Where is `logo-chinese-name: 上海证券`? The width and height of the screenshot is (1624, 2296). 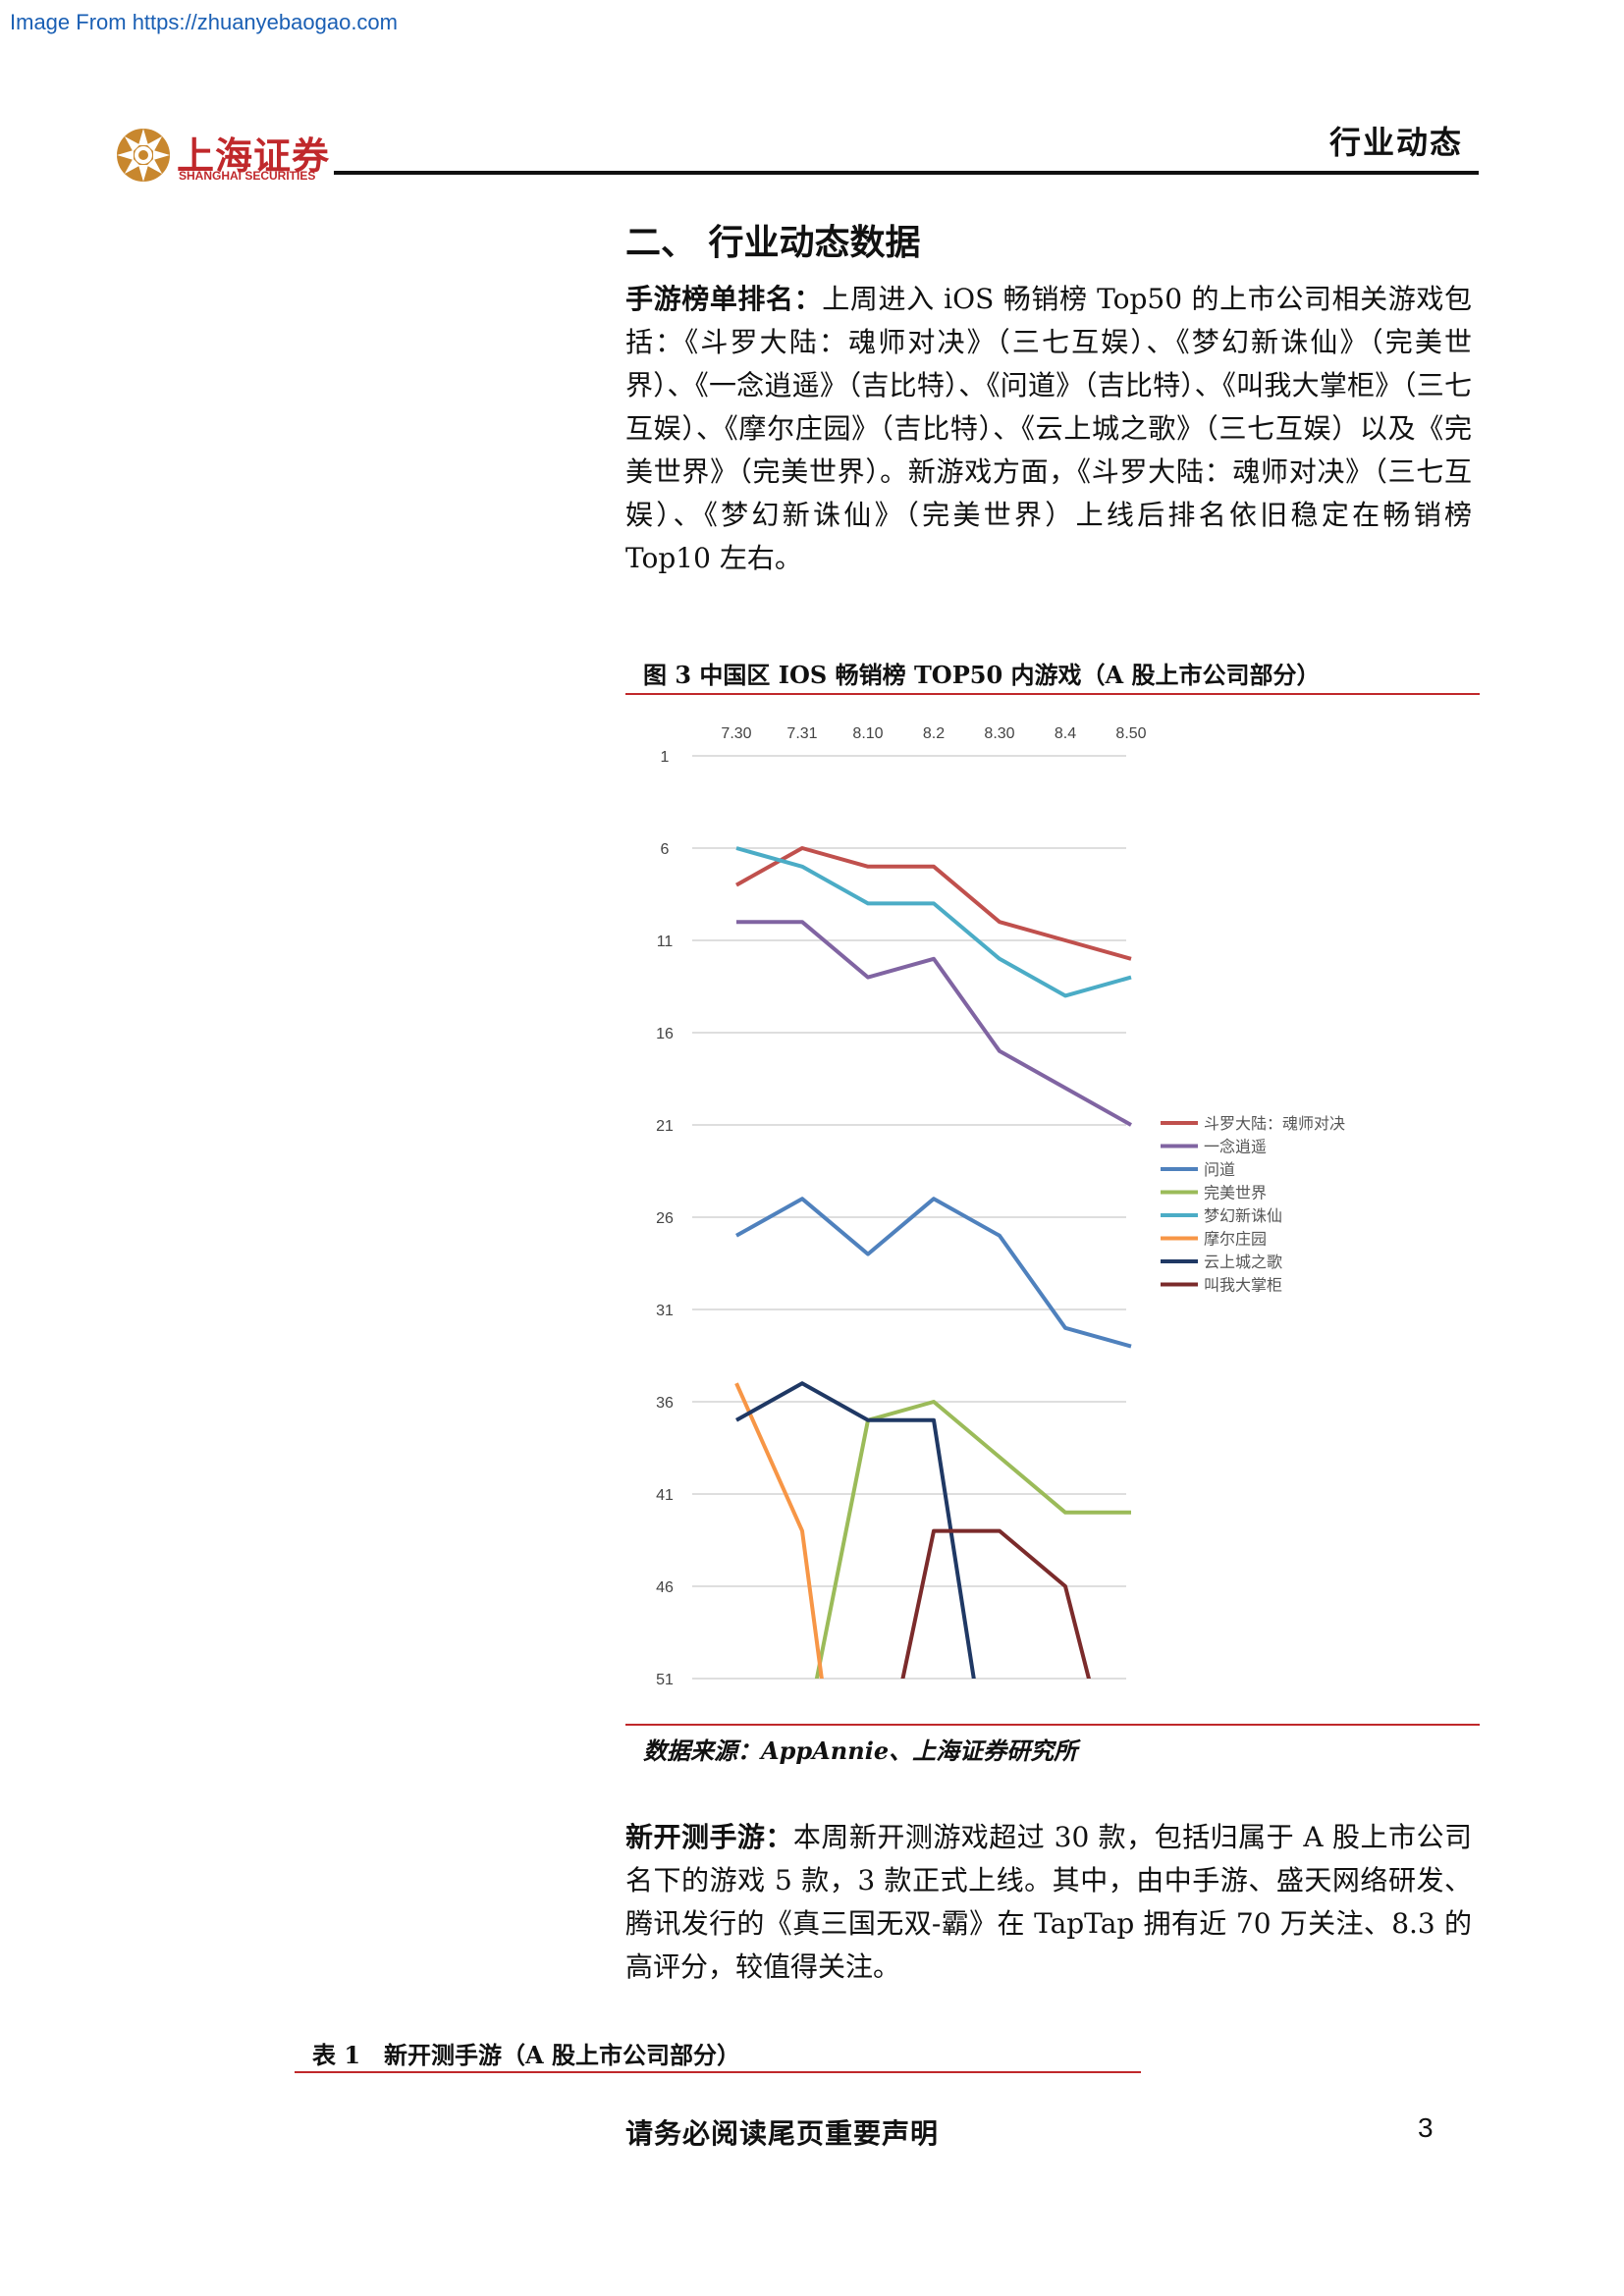 logo-chinese-name: 上海证券 is located at coordinates (254, 156).